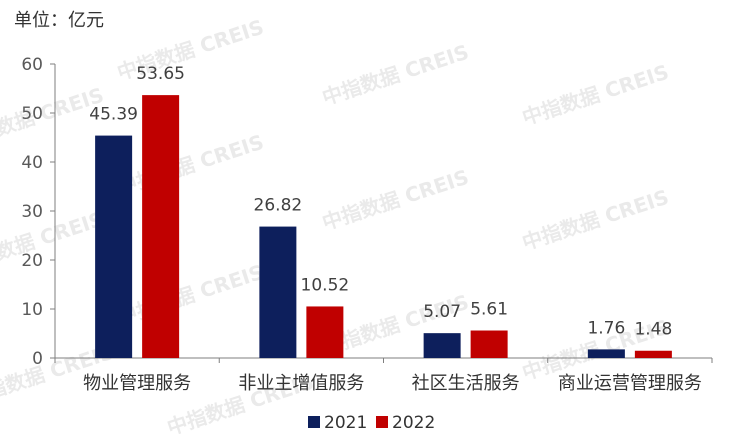 This screenshot has width=735, height=440. I want to click on unit-label: 单位：亿元, so click(59, 20).